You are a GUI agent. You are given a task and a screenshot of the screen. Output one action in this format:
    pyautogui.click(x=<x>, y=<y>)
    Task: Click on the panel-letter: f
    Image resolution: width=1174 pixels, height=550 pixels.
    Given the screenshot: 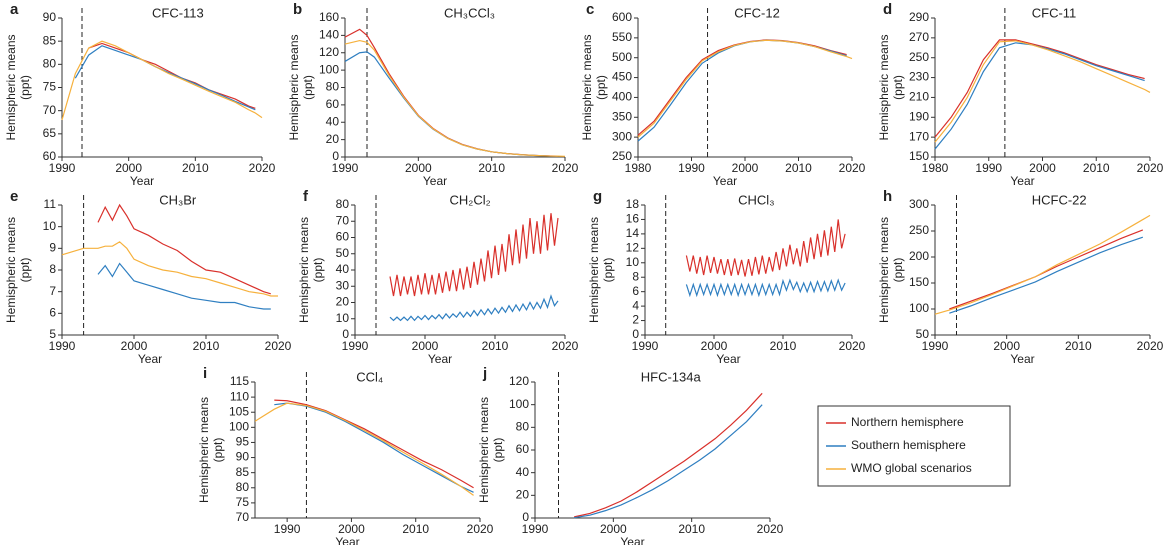 What is the action you would take?
    pyautogui.click(x=306, y=196)
    